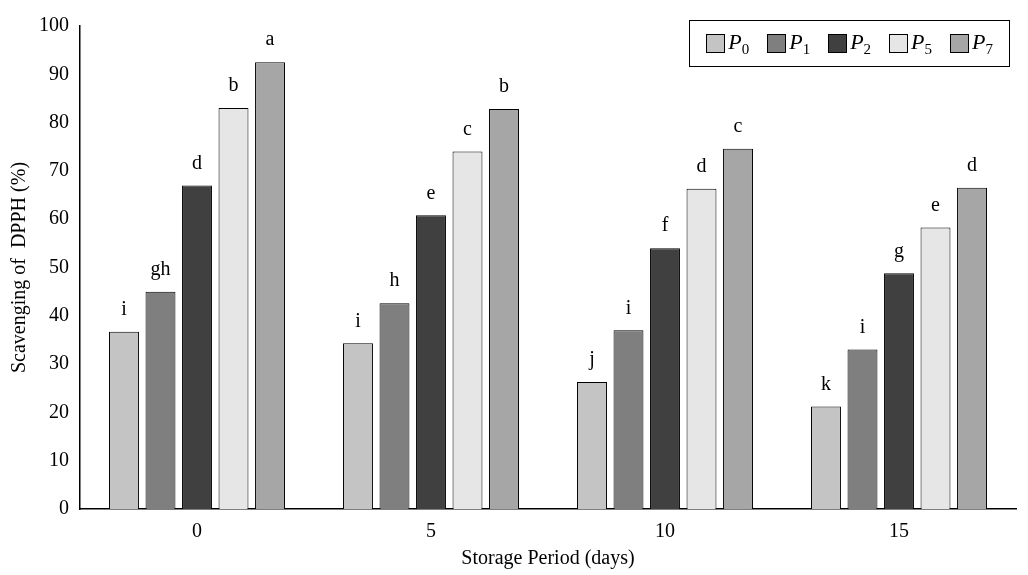  Describe the element at coordinates (197, 530) in the screenshot. I see `x-tick-label: 0` at that location.